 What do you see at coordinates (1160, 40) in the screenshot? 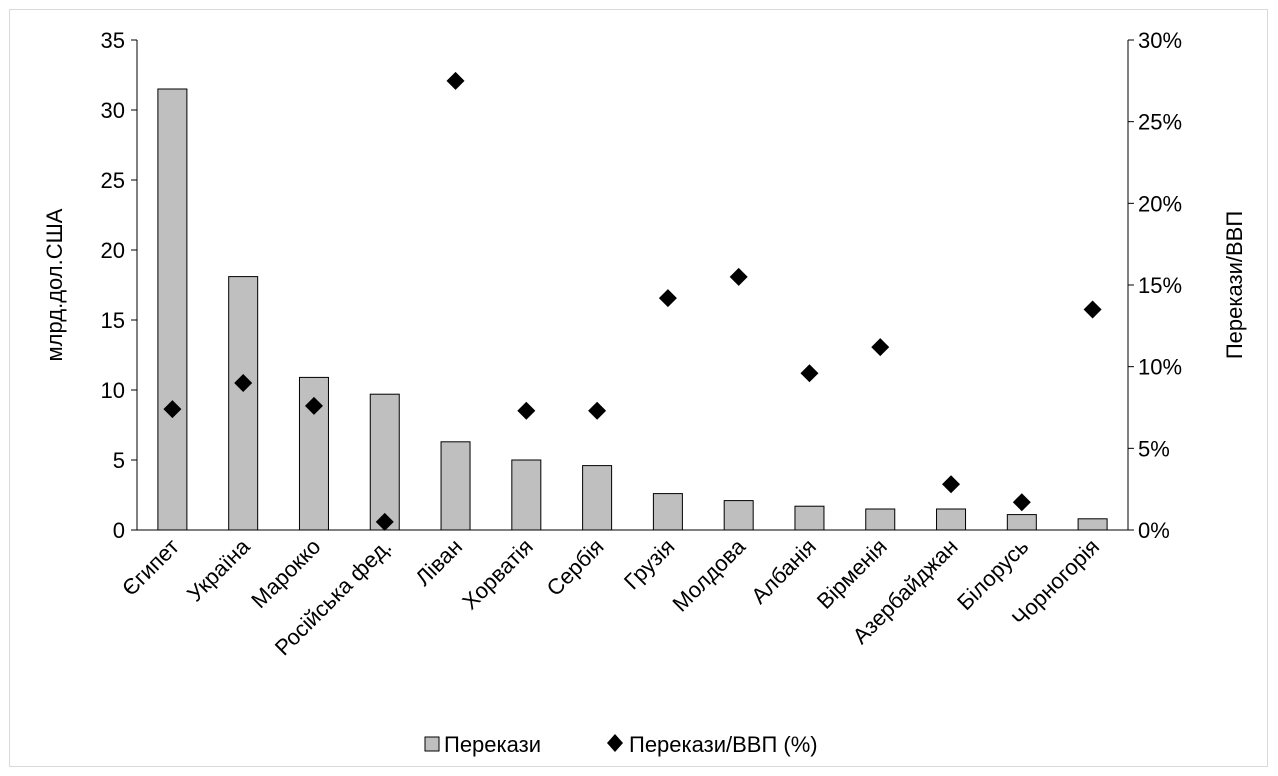
I see `y2-tick-label: 30%` at bounding box center [1160, 40].